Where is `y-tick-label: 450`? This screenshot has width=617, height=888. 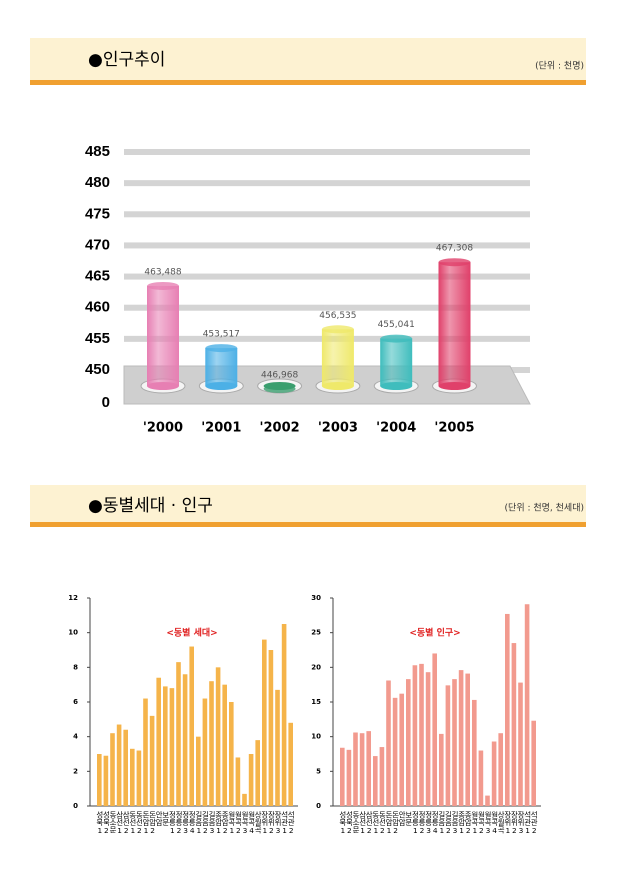
y-tick-label: 450 is located at coordinates (97, 369).